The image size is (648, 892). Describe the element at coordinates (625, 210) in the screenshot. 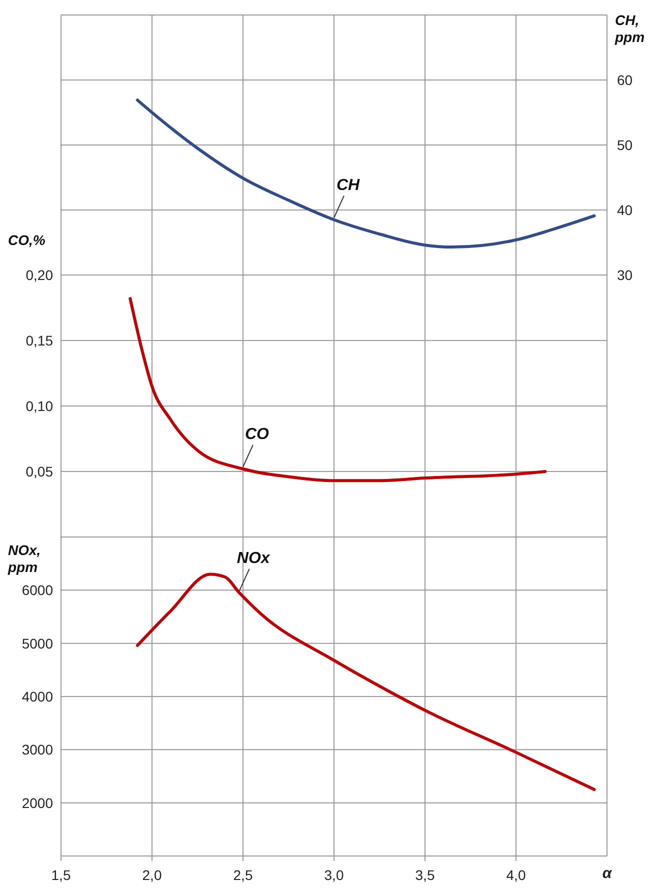

I see `y2-tick-label: 40` at that location.